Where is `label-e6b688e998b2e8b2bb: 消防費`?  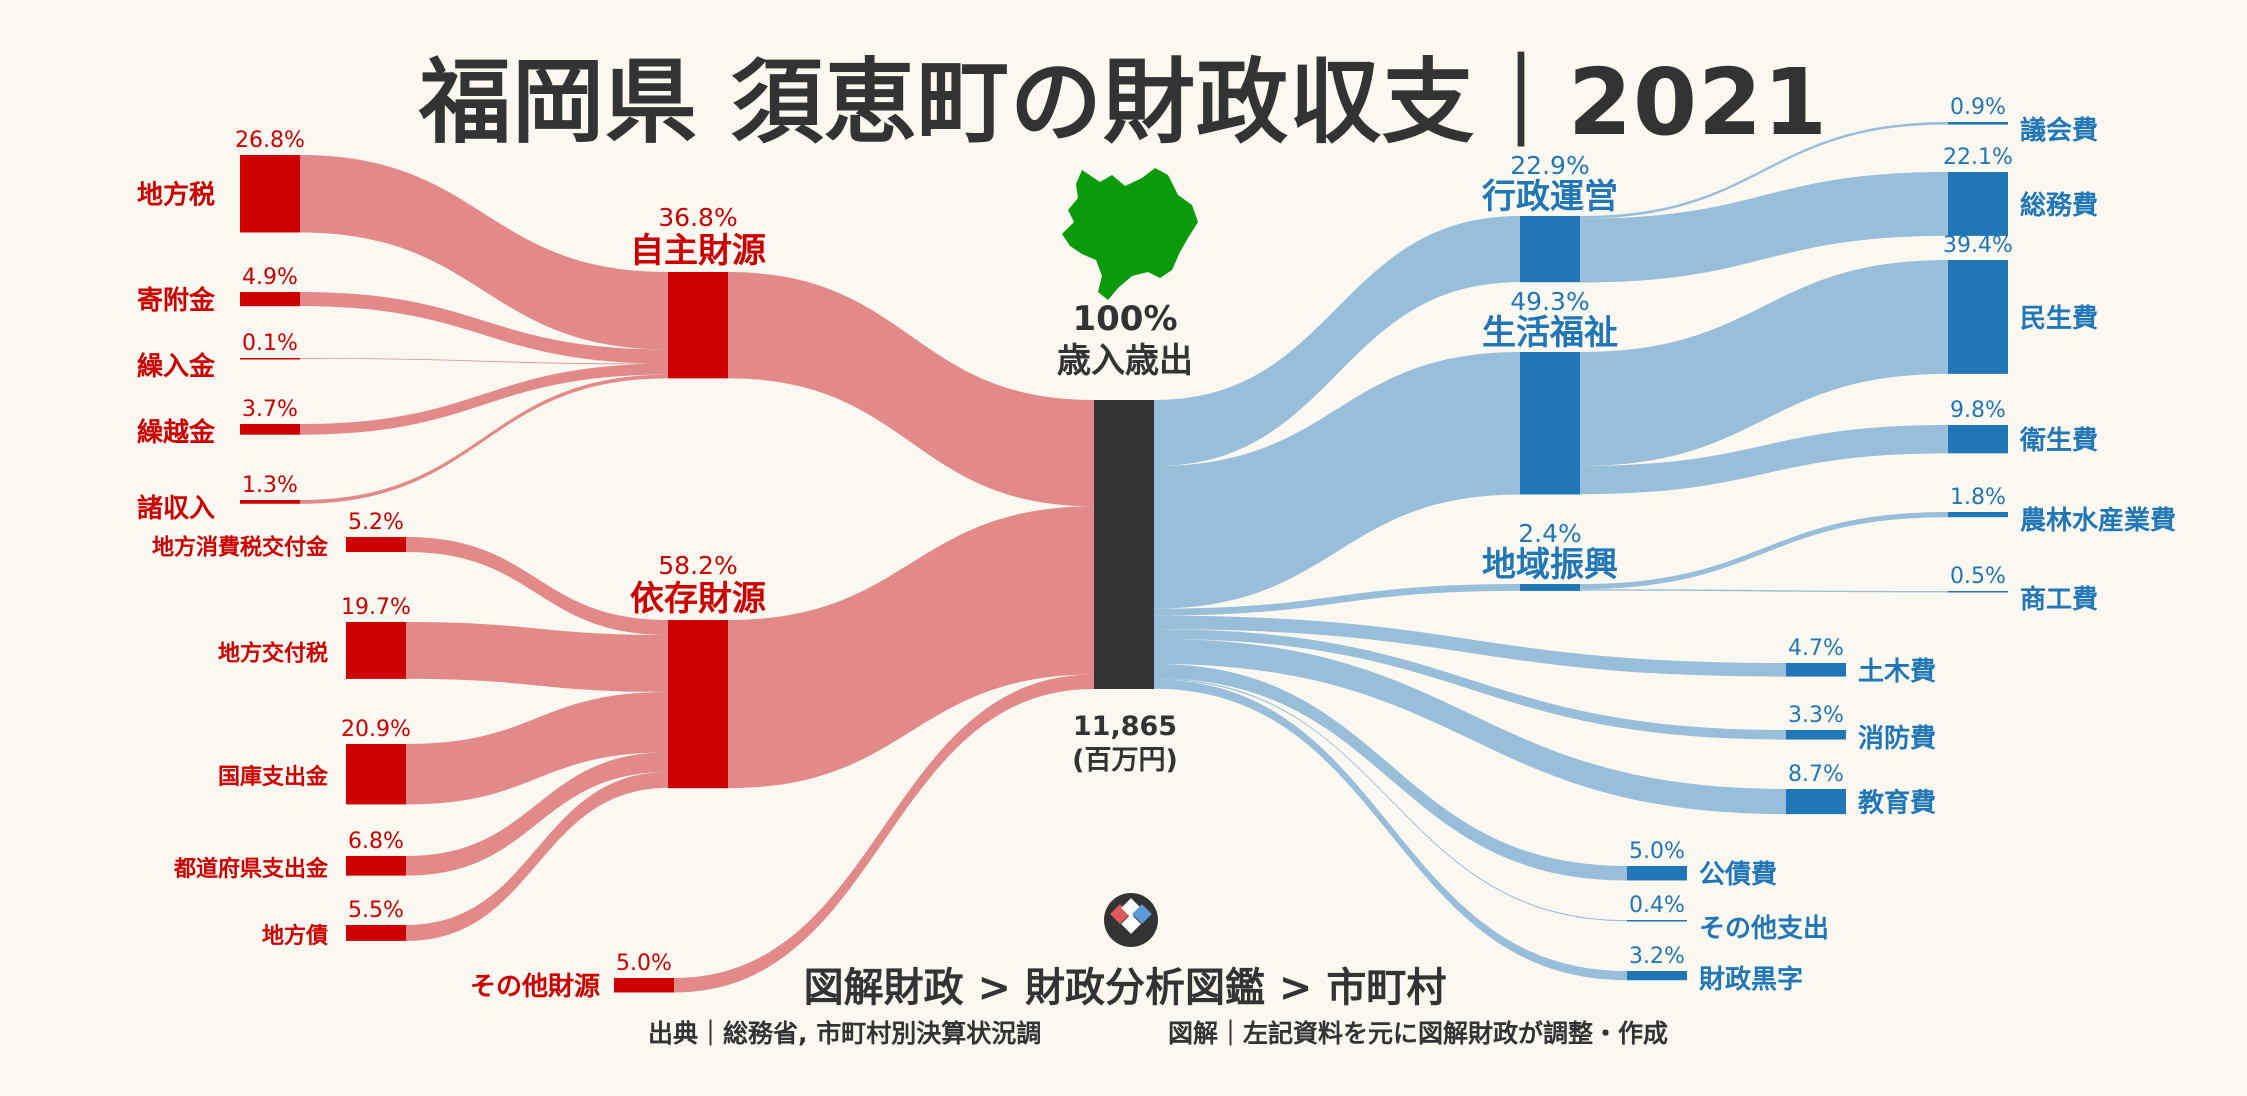 label-e6b688e998b2e8b2bb: 消防費 is located at coordinates (1897, 739).